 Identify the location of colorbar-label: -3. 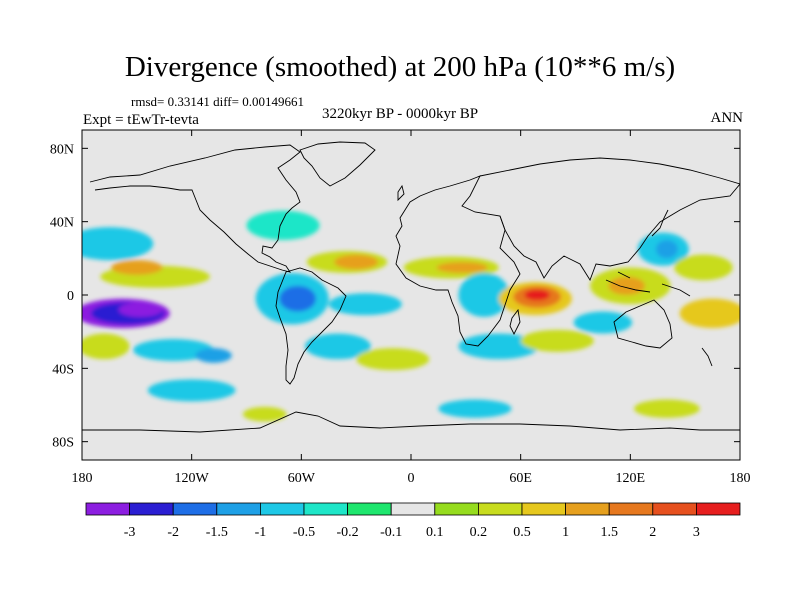
(130, 532).